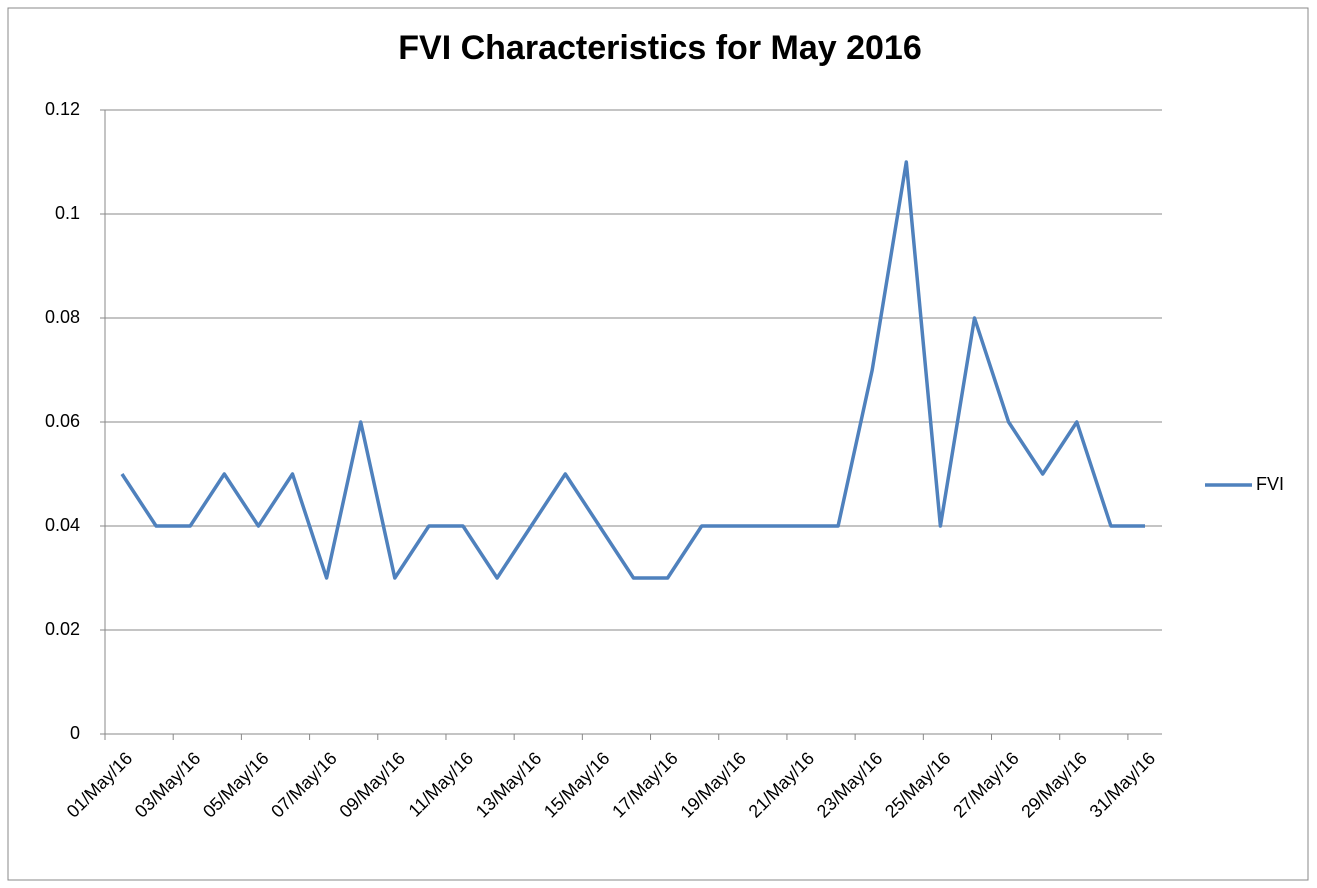  Describe the element at coordinates (62, 421) in the screenshot. I see `y-tick-label: 0.06` at that location.